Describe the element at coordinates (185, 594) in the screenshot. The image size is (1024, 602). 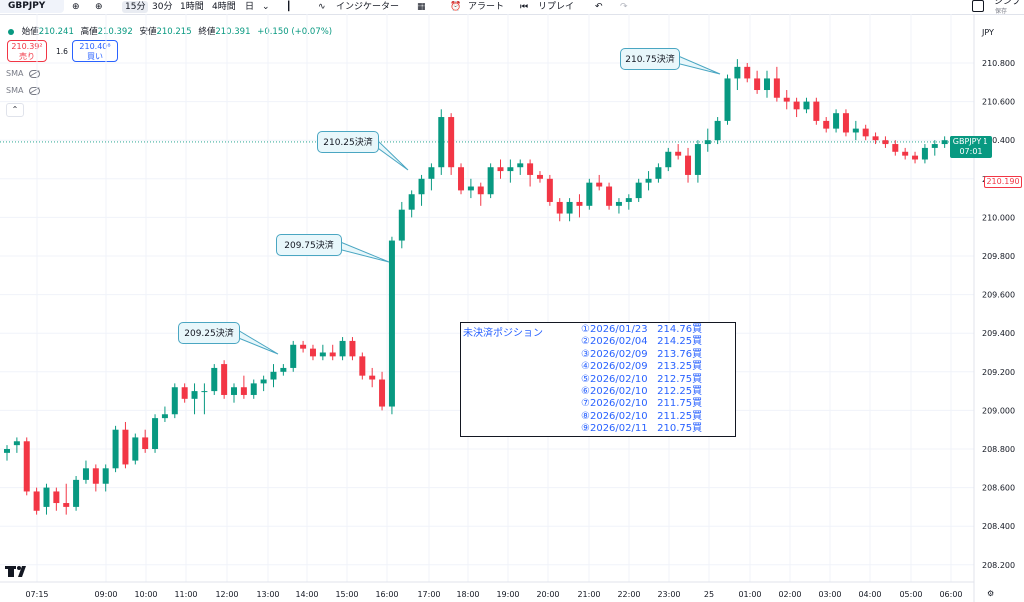
I see `time-tick-label: 11:00` at that location.